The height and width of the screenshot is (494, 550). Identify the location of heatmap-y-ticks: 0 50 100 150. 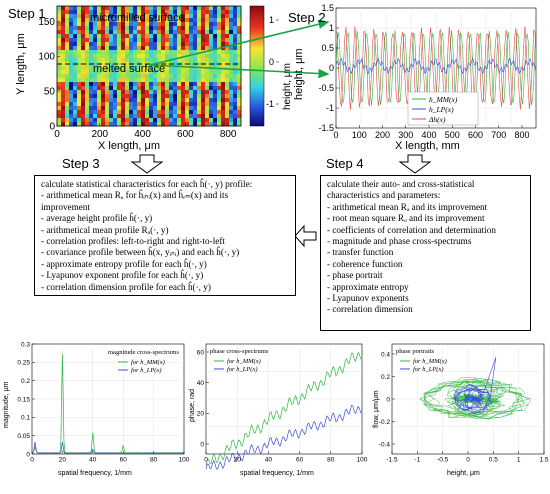
(49, 75).